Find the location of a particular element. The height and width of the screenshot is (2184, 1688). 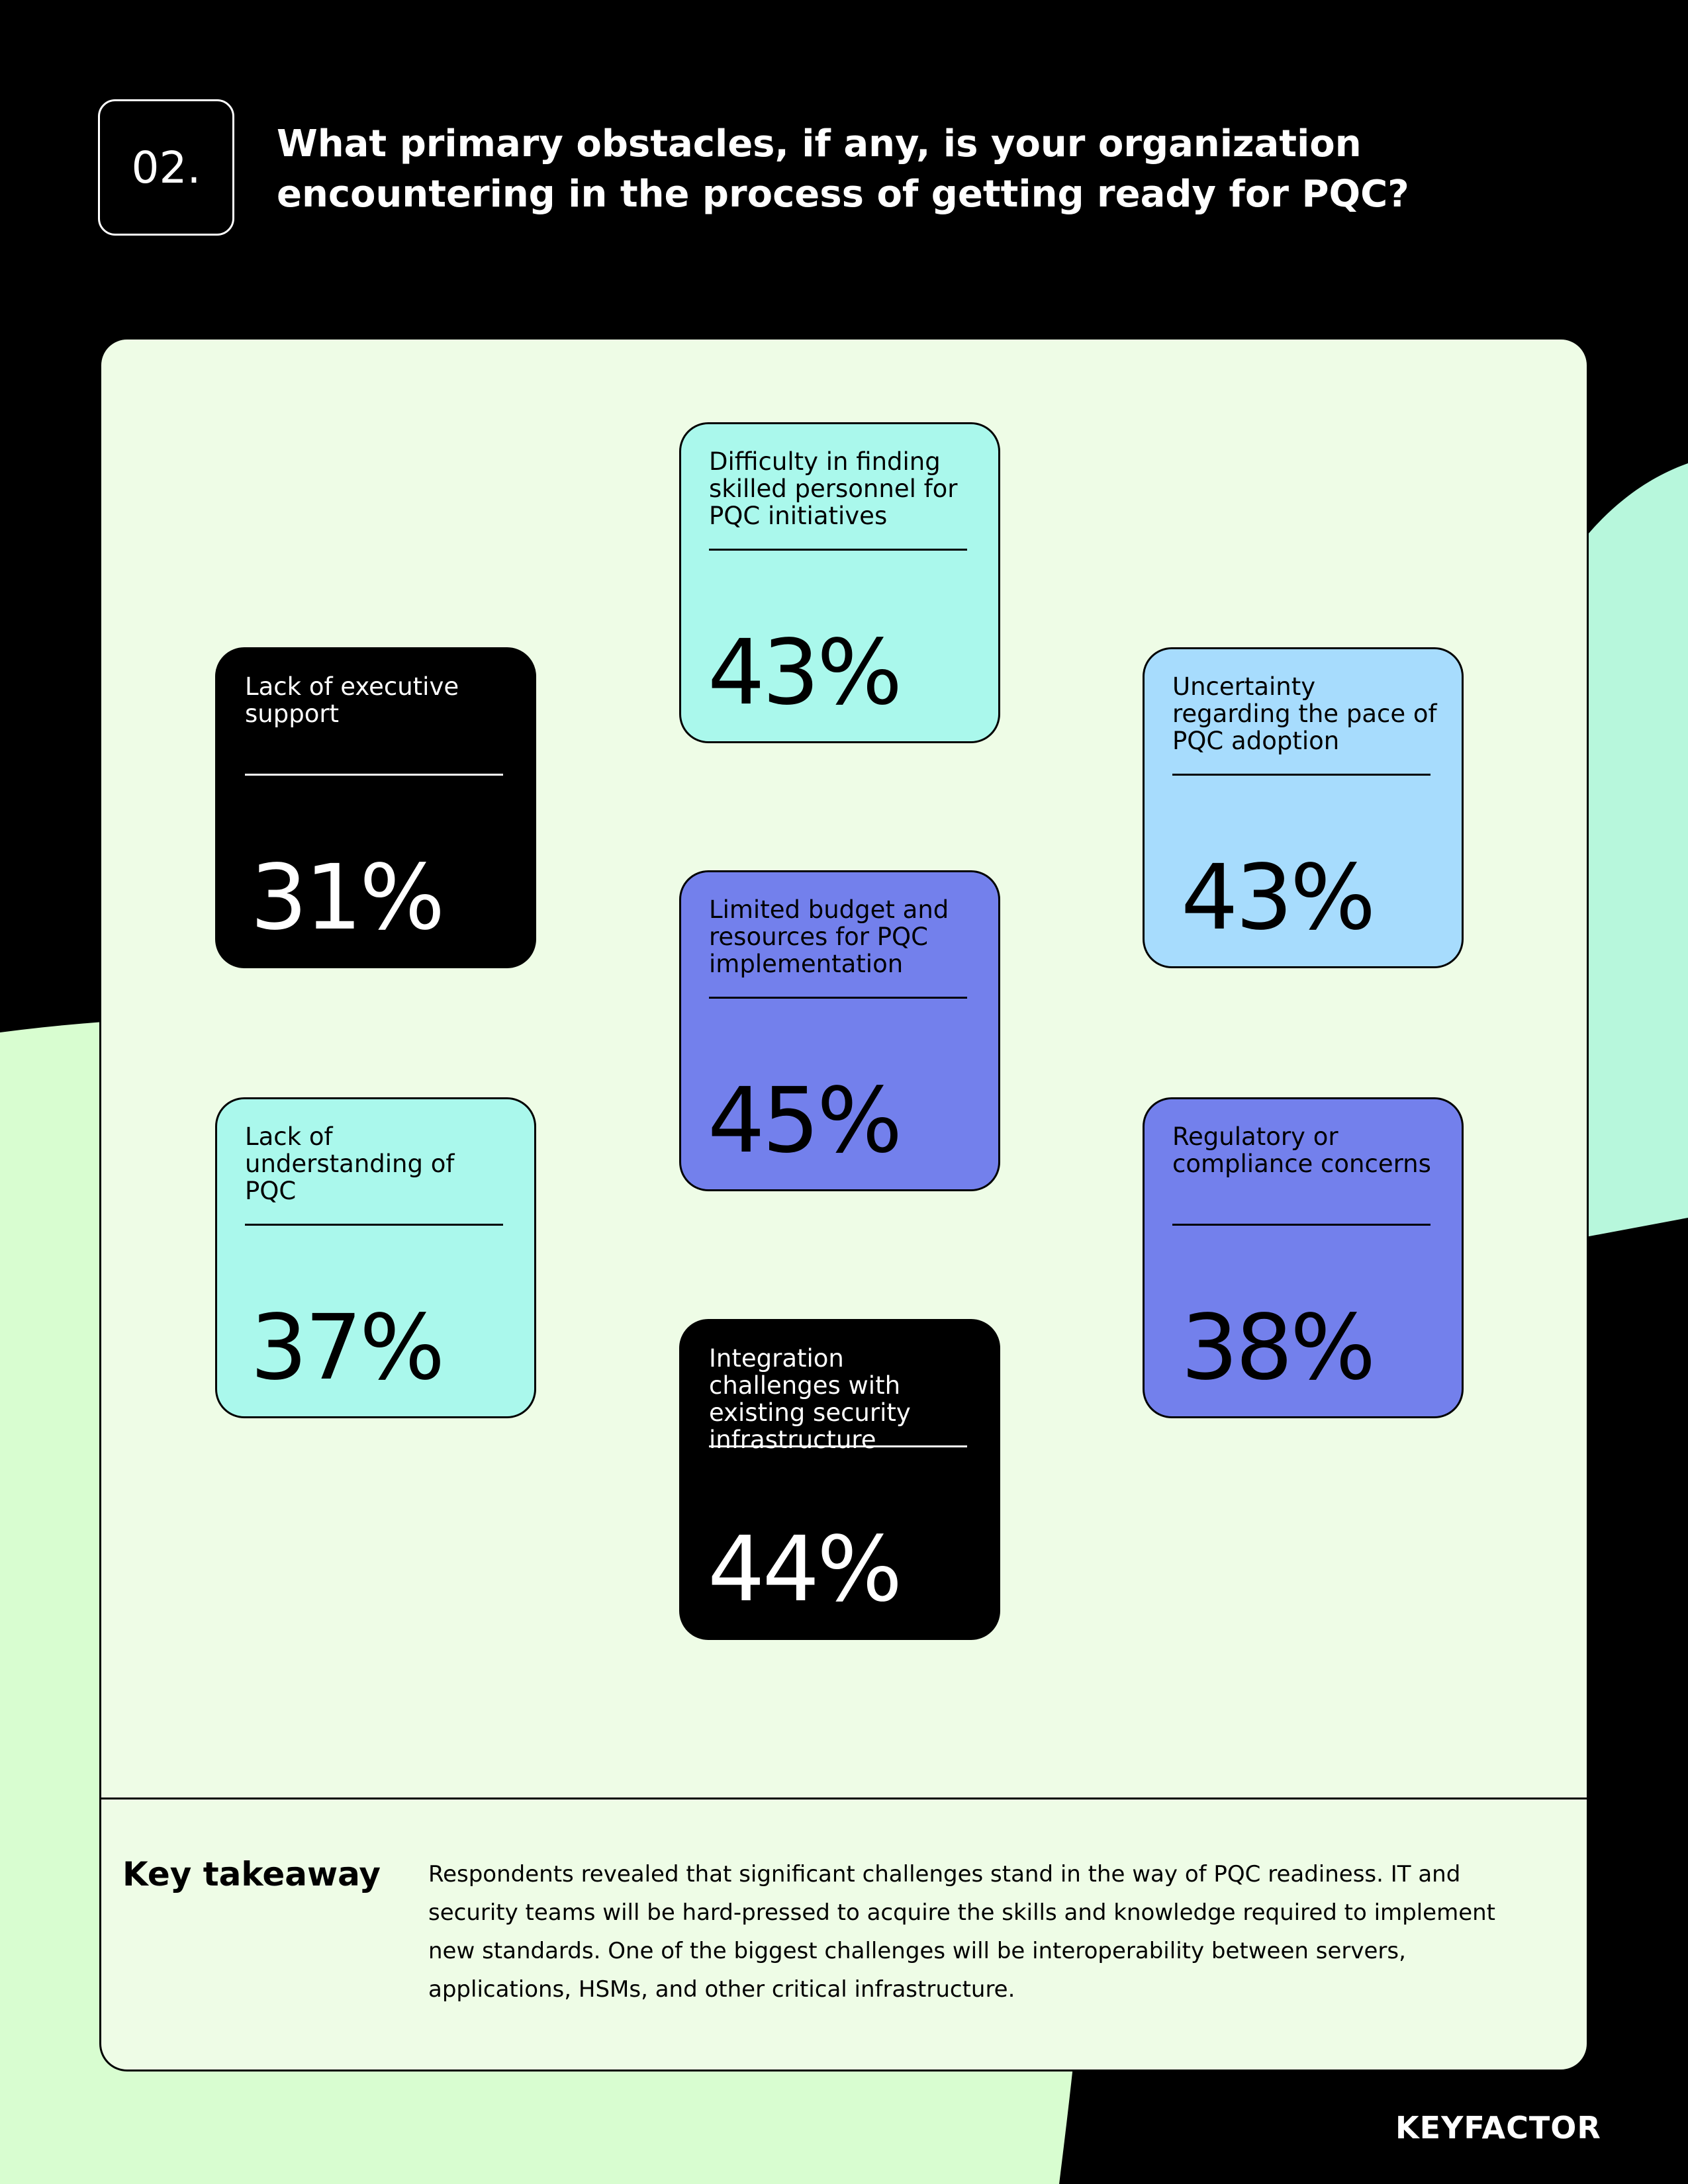

stat-card-value: 37% is located at coordinates (347, 1348).